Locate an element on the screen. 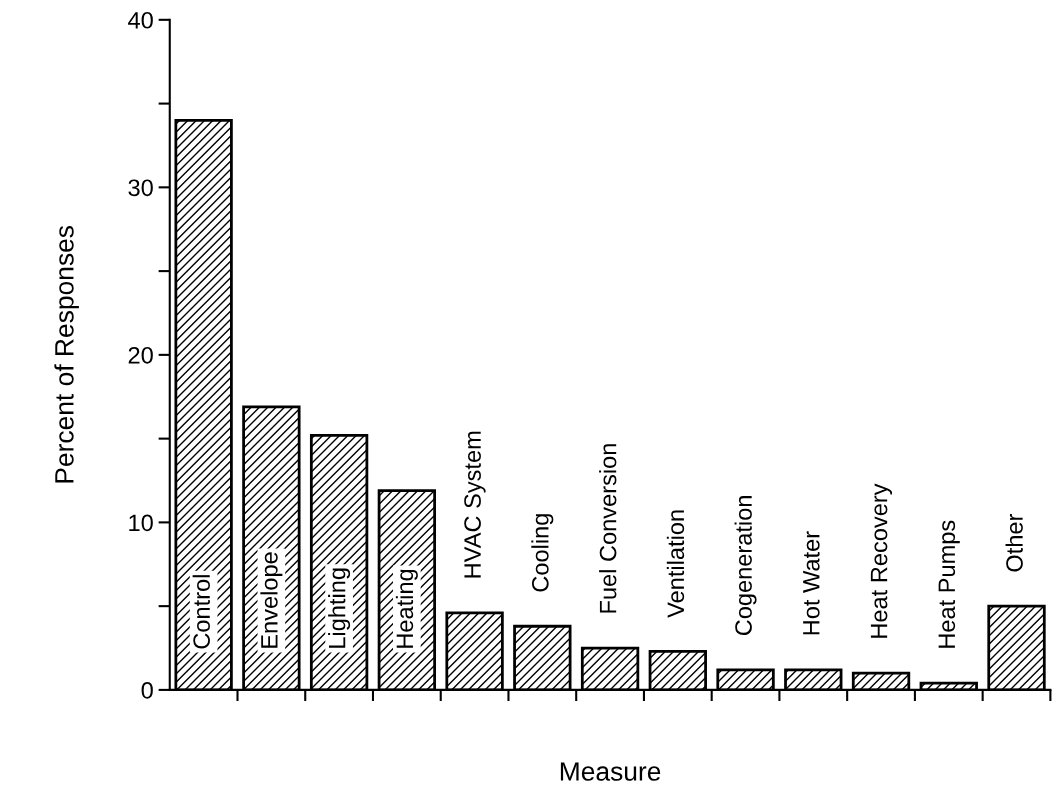 The width and height of the screenshot is (1061, 793). x-tick-label: Heat Recovery is located at coordinates (881, 560).